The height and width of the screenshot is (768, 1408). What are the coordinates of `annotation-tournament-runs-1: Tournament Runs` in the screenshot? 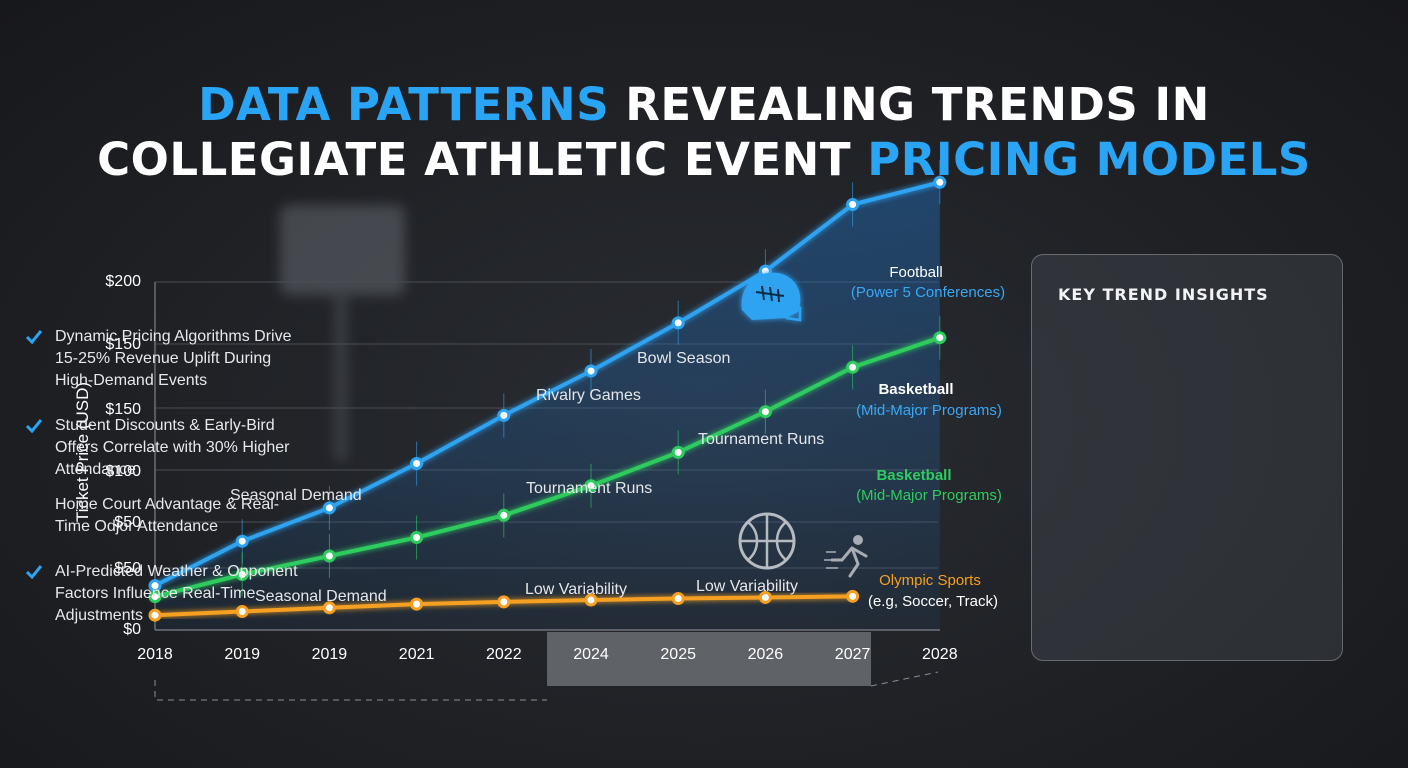 It's located at (589, 488).